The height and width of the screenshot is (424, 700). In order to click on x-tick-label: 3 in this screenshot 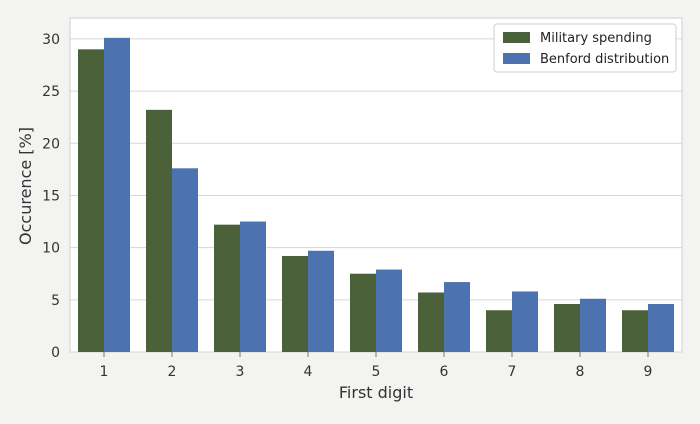, I will do `click(240, 372)`.